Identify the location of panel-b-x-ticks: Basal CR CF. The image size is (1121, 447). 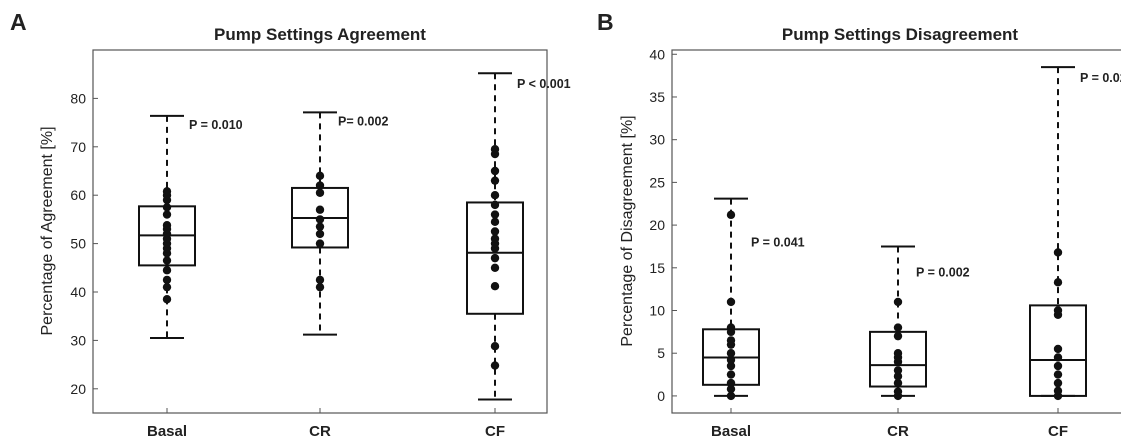
(889, 424).